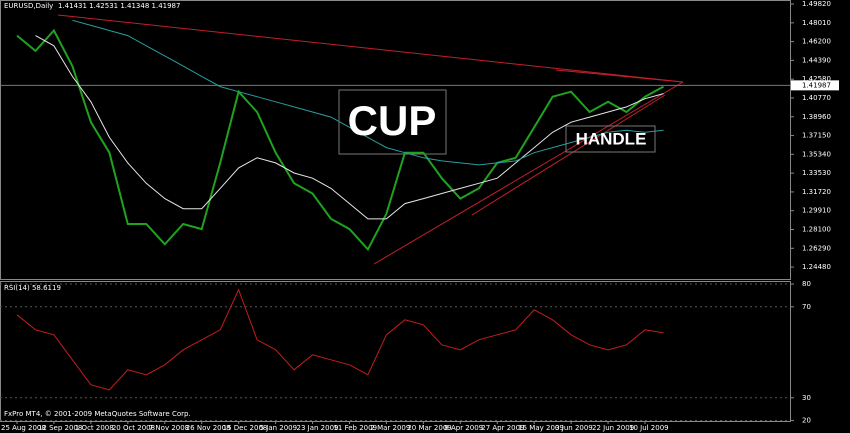 The image size is (850, 433). Describe the element at coordinates (568, 155) in the screenshot. I see `handle-trend-line` at that location.